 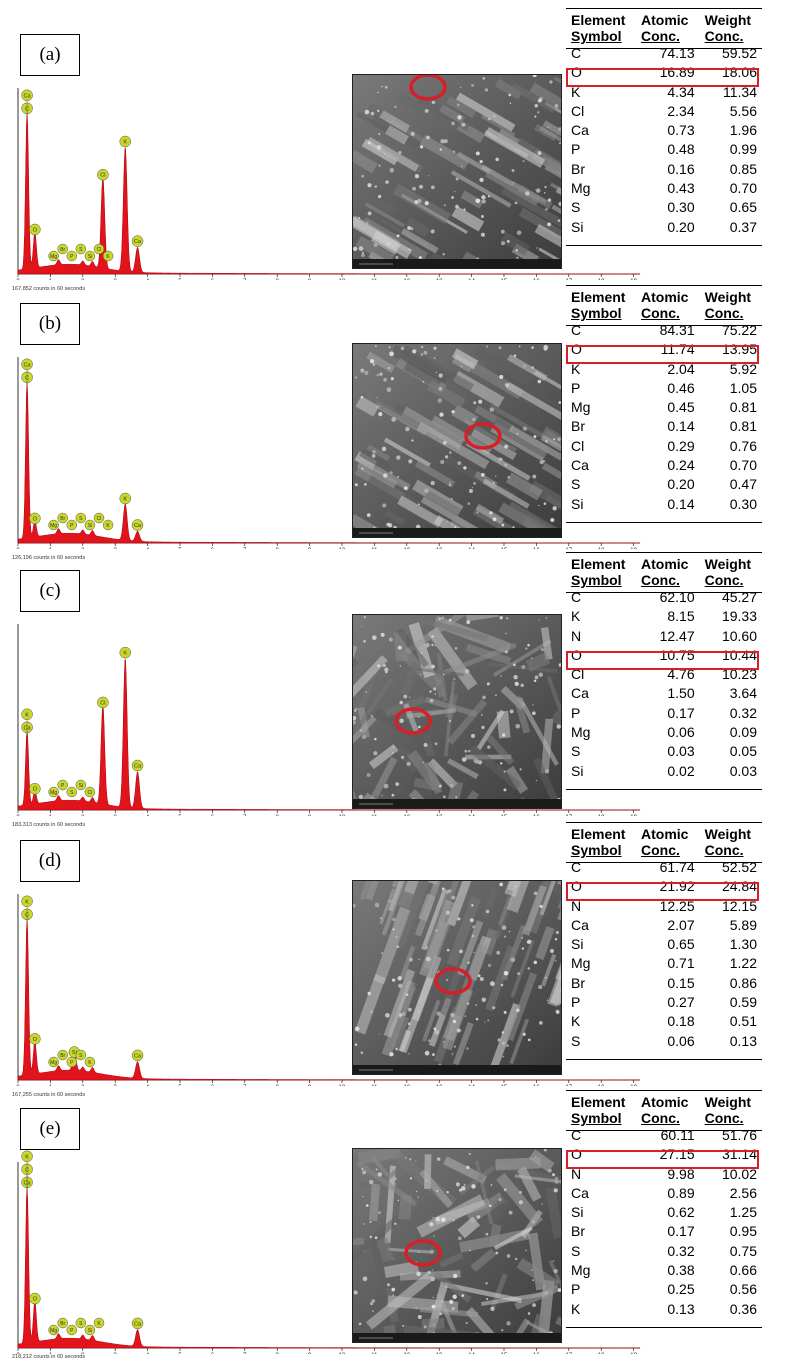 What do you see at coordinates (664, 983) in the screenshot?
I see `table-row: Br 0.15 0.86` at bounding box center [664, 983].